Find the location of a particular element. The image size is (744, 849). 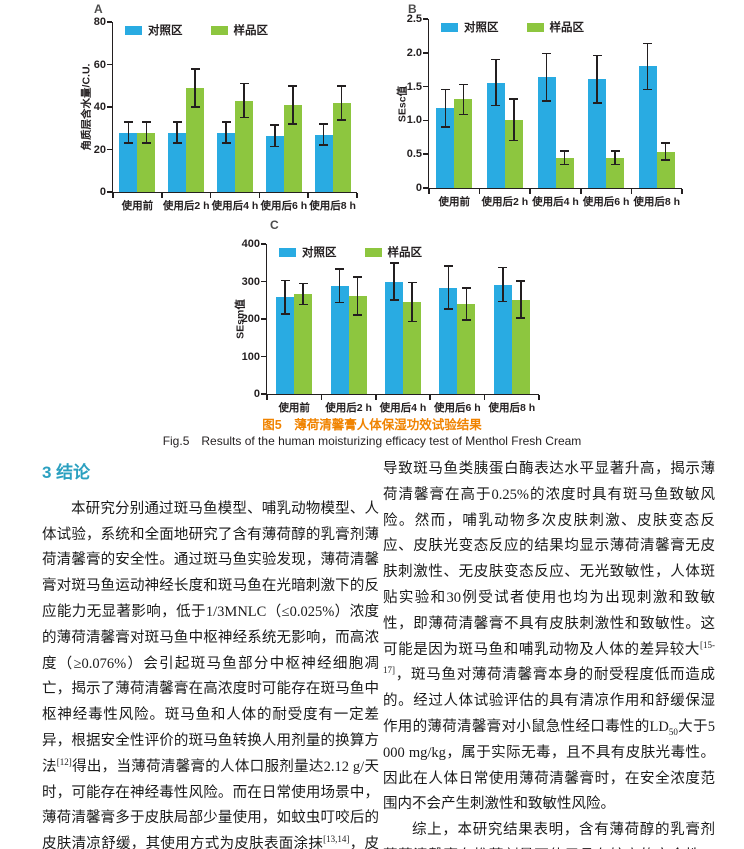

legend-label: 对照区 is located at coordinates (165, 31).